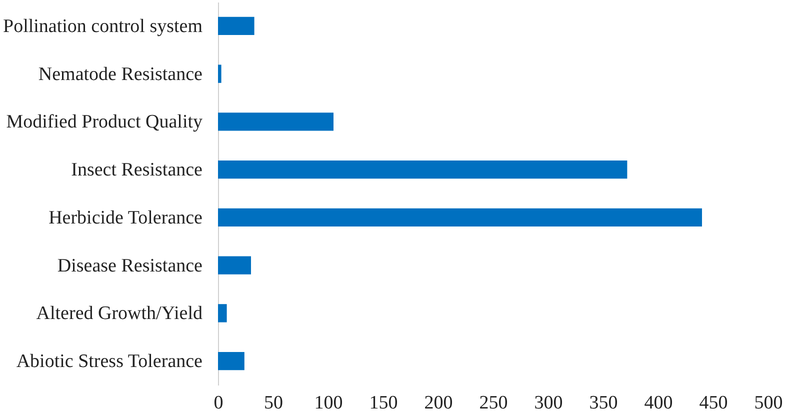  I want to click on x-tick-label: 50, so click(273, 402).